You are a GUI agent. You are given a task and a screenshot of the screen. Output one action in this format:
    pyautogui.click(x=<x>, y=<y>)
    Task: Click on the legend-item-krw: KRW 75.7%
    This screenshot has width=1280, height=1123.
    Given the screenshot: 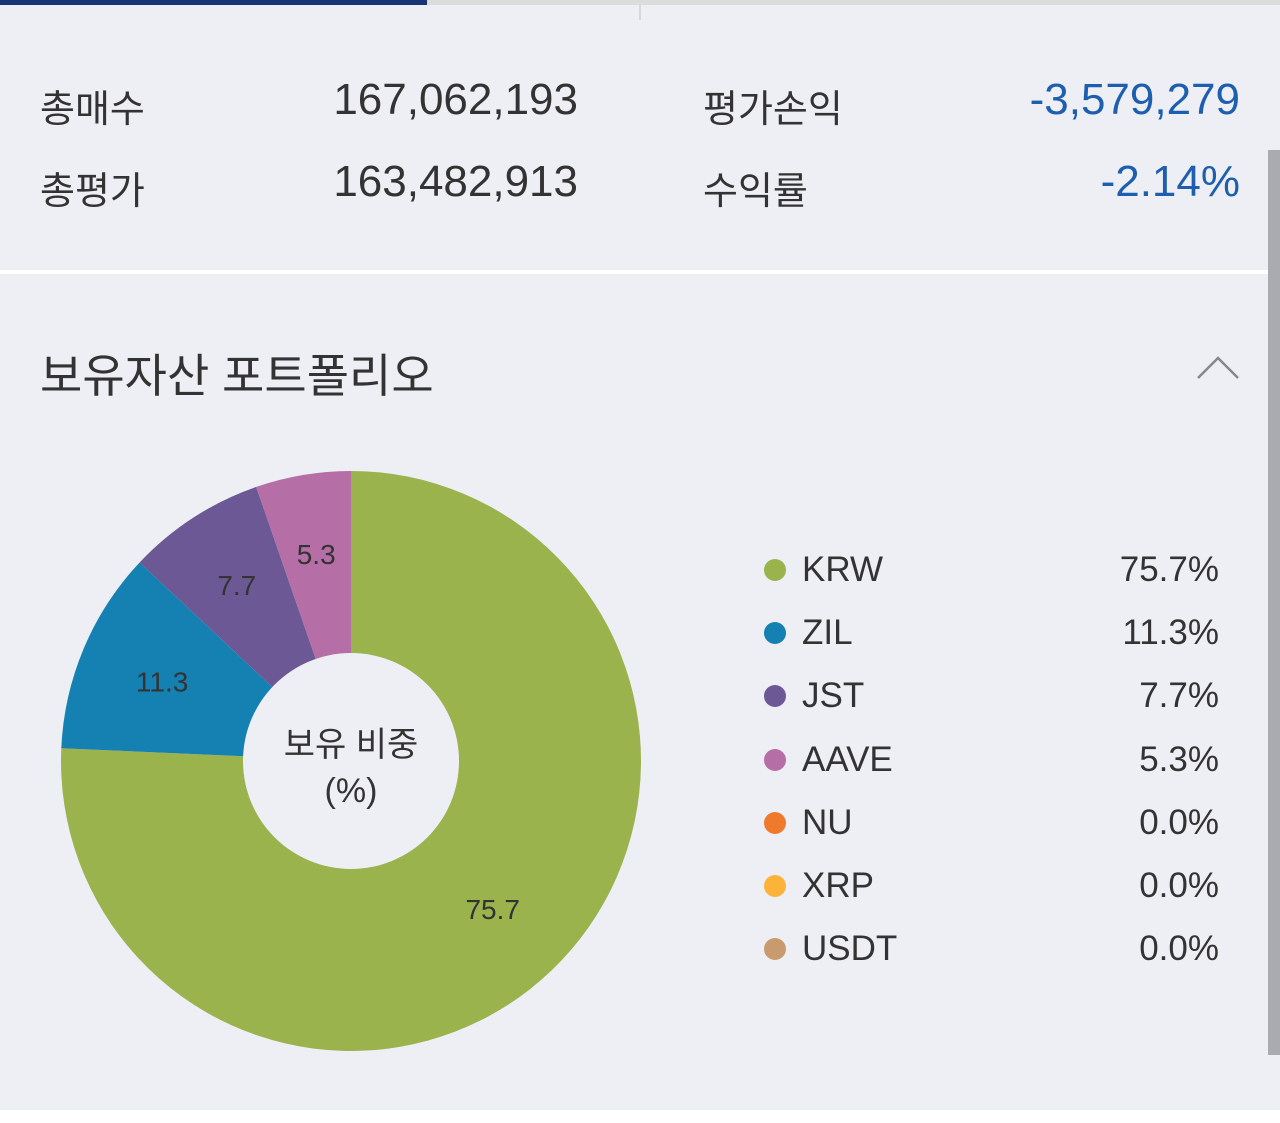 What is the action you would take?
    pyautogui.click(x=991, y=569)
    